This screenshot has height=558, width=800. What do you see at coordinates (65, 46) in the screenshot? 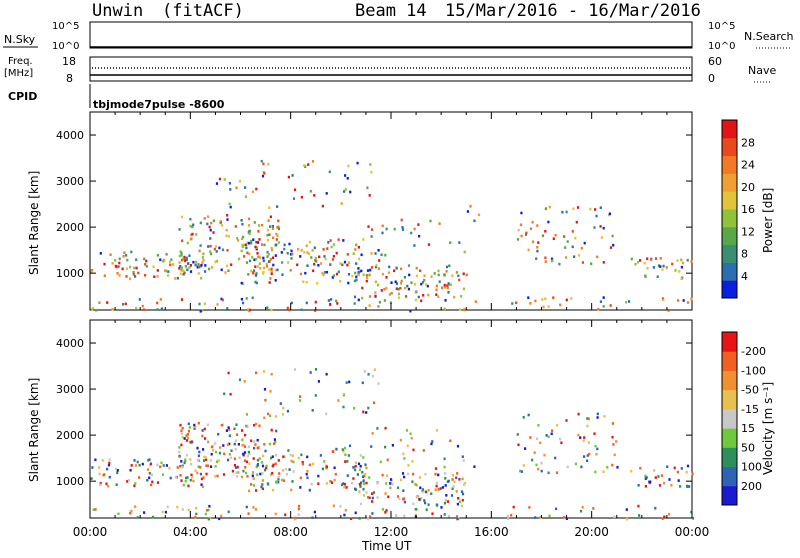
I see `nsky-tick-low: 10^0` at bounding box center [65, 46].